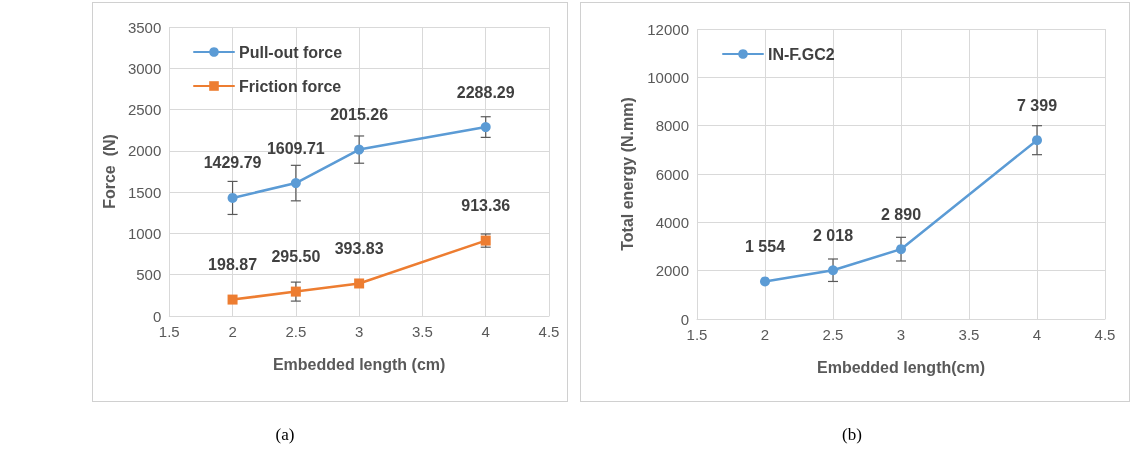 The width and height of the screenshot is (1134, 460). I want to click on data-label: 7 399, so click(1037, 105).